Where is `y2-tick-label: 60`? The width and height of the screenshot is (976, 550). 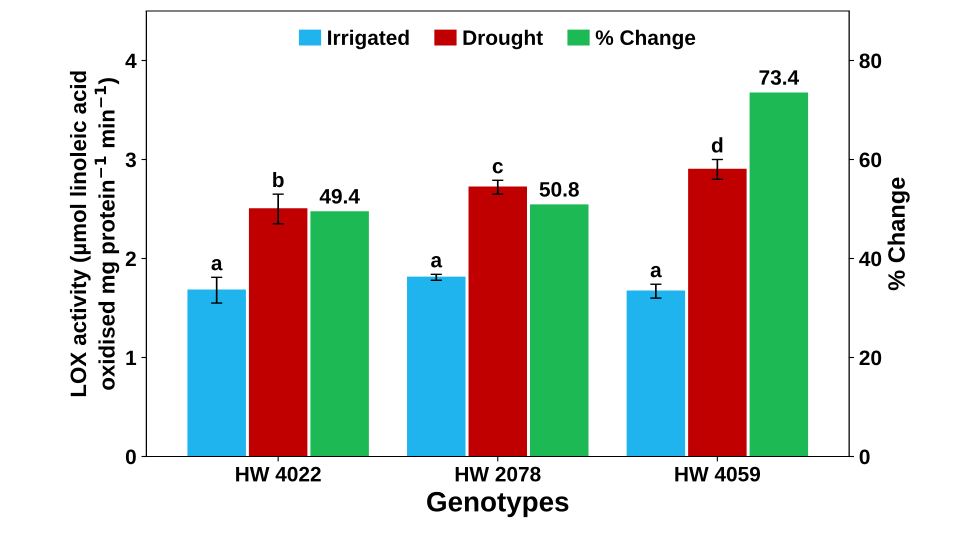
y2-tick-label: 60 is located at coordinates (871, 160).